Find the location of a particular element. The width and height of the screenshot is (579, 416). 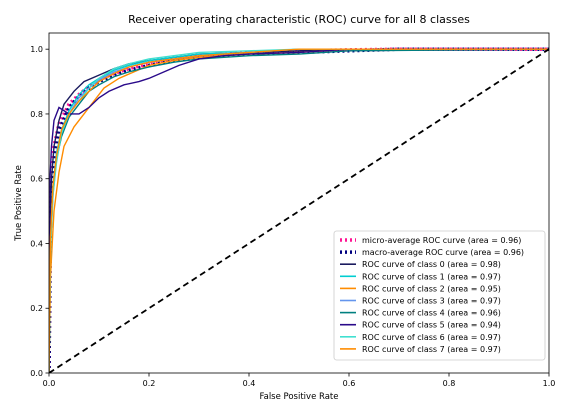

y-tick-label: 0.4 is located at coordinates (36, 243).